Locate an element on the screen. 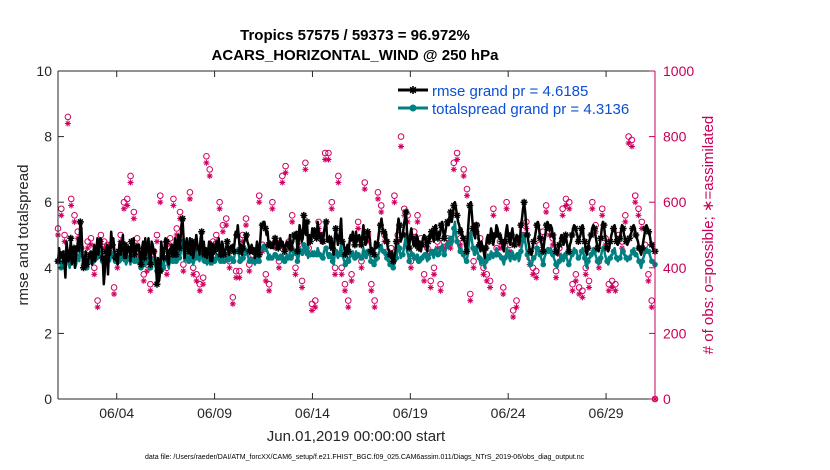 The width and height of the screenshot is (830, 470). y-right-tick-label: 600 is located at coordinates (675, 202).